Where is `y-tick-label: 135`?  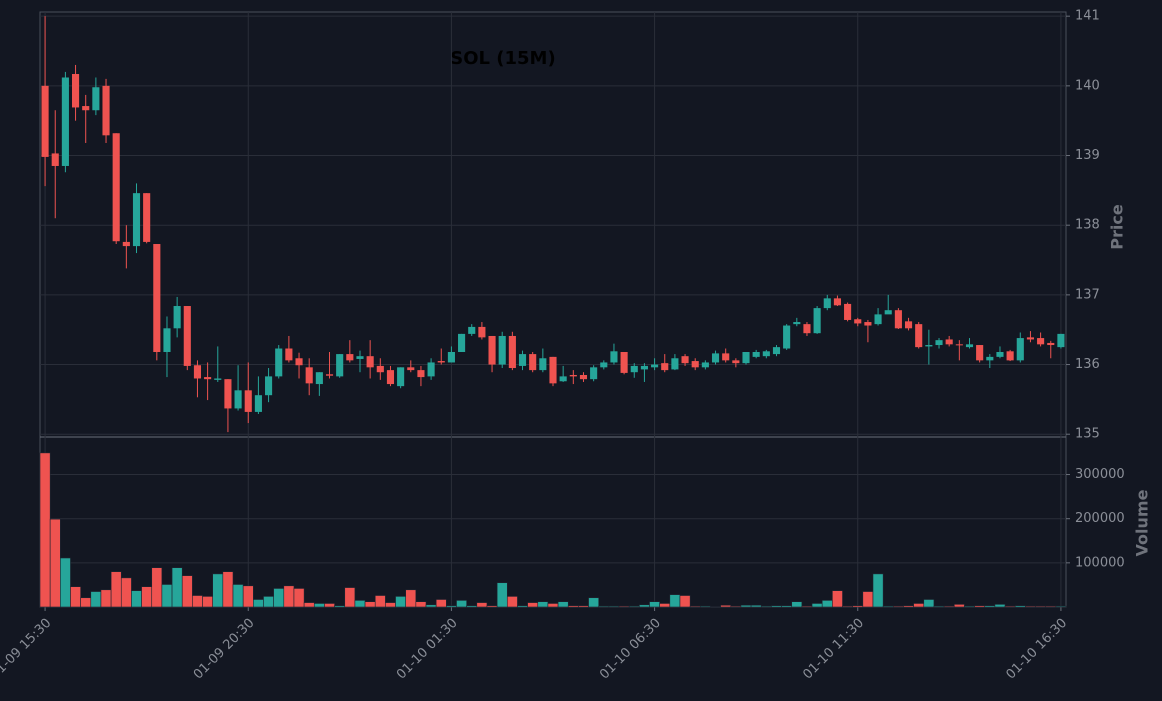 y-tick-label: 135 is located at coordinates (1087, 434).